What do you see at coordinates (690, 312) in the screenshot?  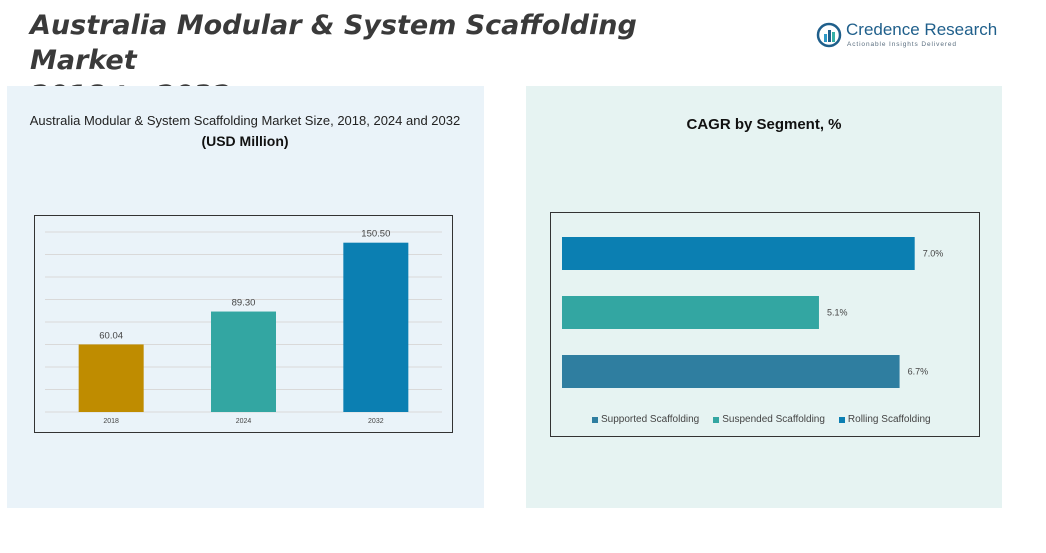 I see `hbar-suspended-scaffolding` at bounding box center [690, 312].